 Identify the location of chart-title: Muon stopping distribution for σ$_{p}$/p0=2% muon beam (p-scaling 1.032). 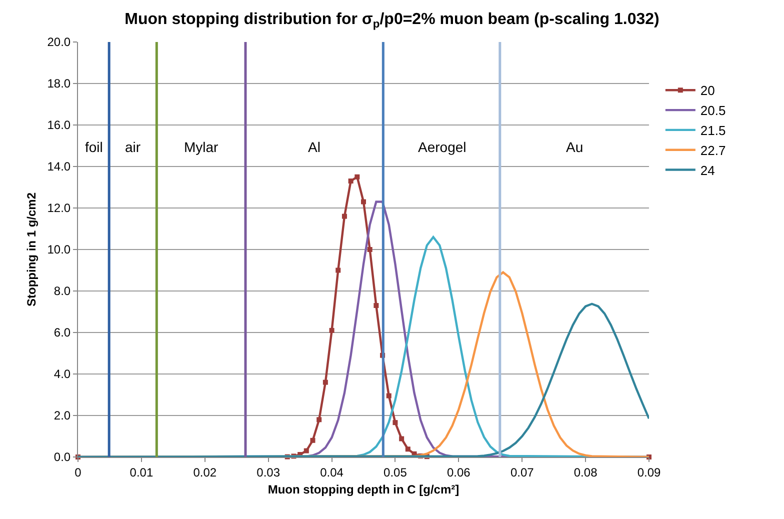
(392, 21).